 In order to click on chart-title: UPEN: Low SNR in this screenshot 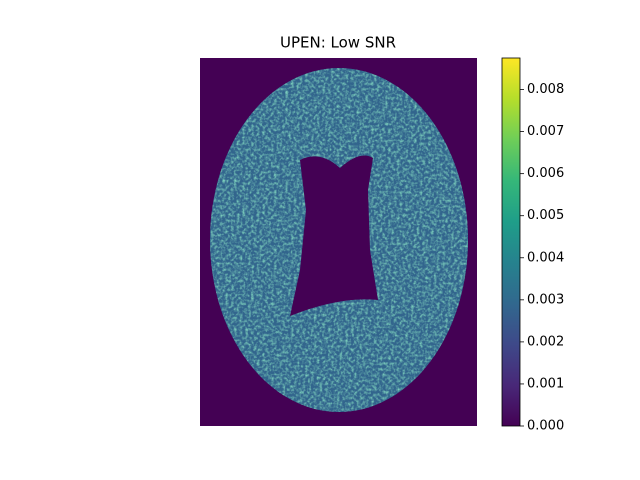, I will do `click(338, 43)`.